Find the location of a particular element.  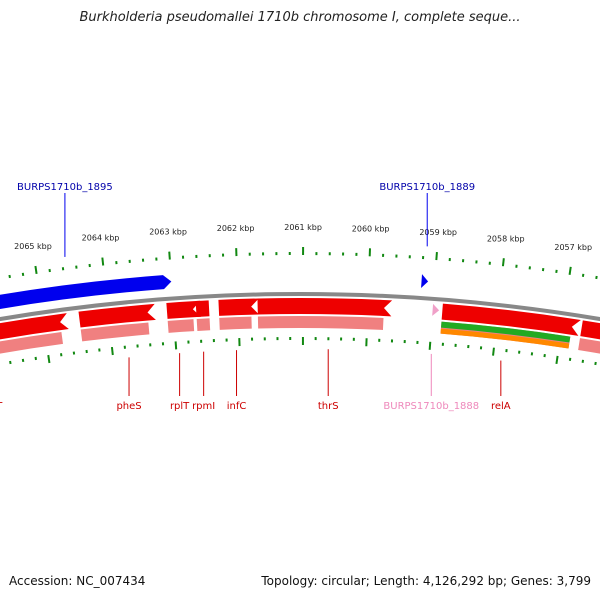

scale-label: 2065 kbp is located at coordinates (33, 246).